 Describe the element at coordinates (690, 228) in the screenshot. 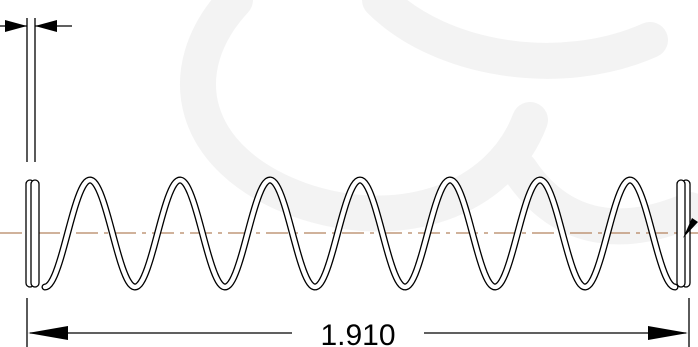

I see `end-arrowhead` at that location.